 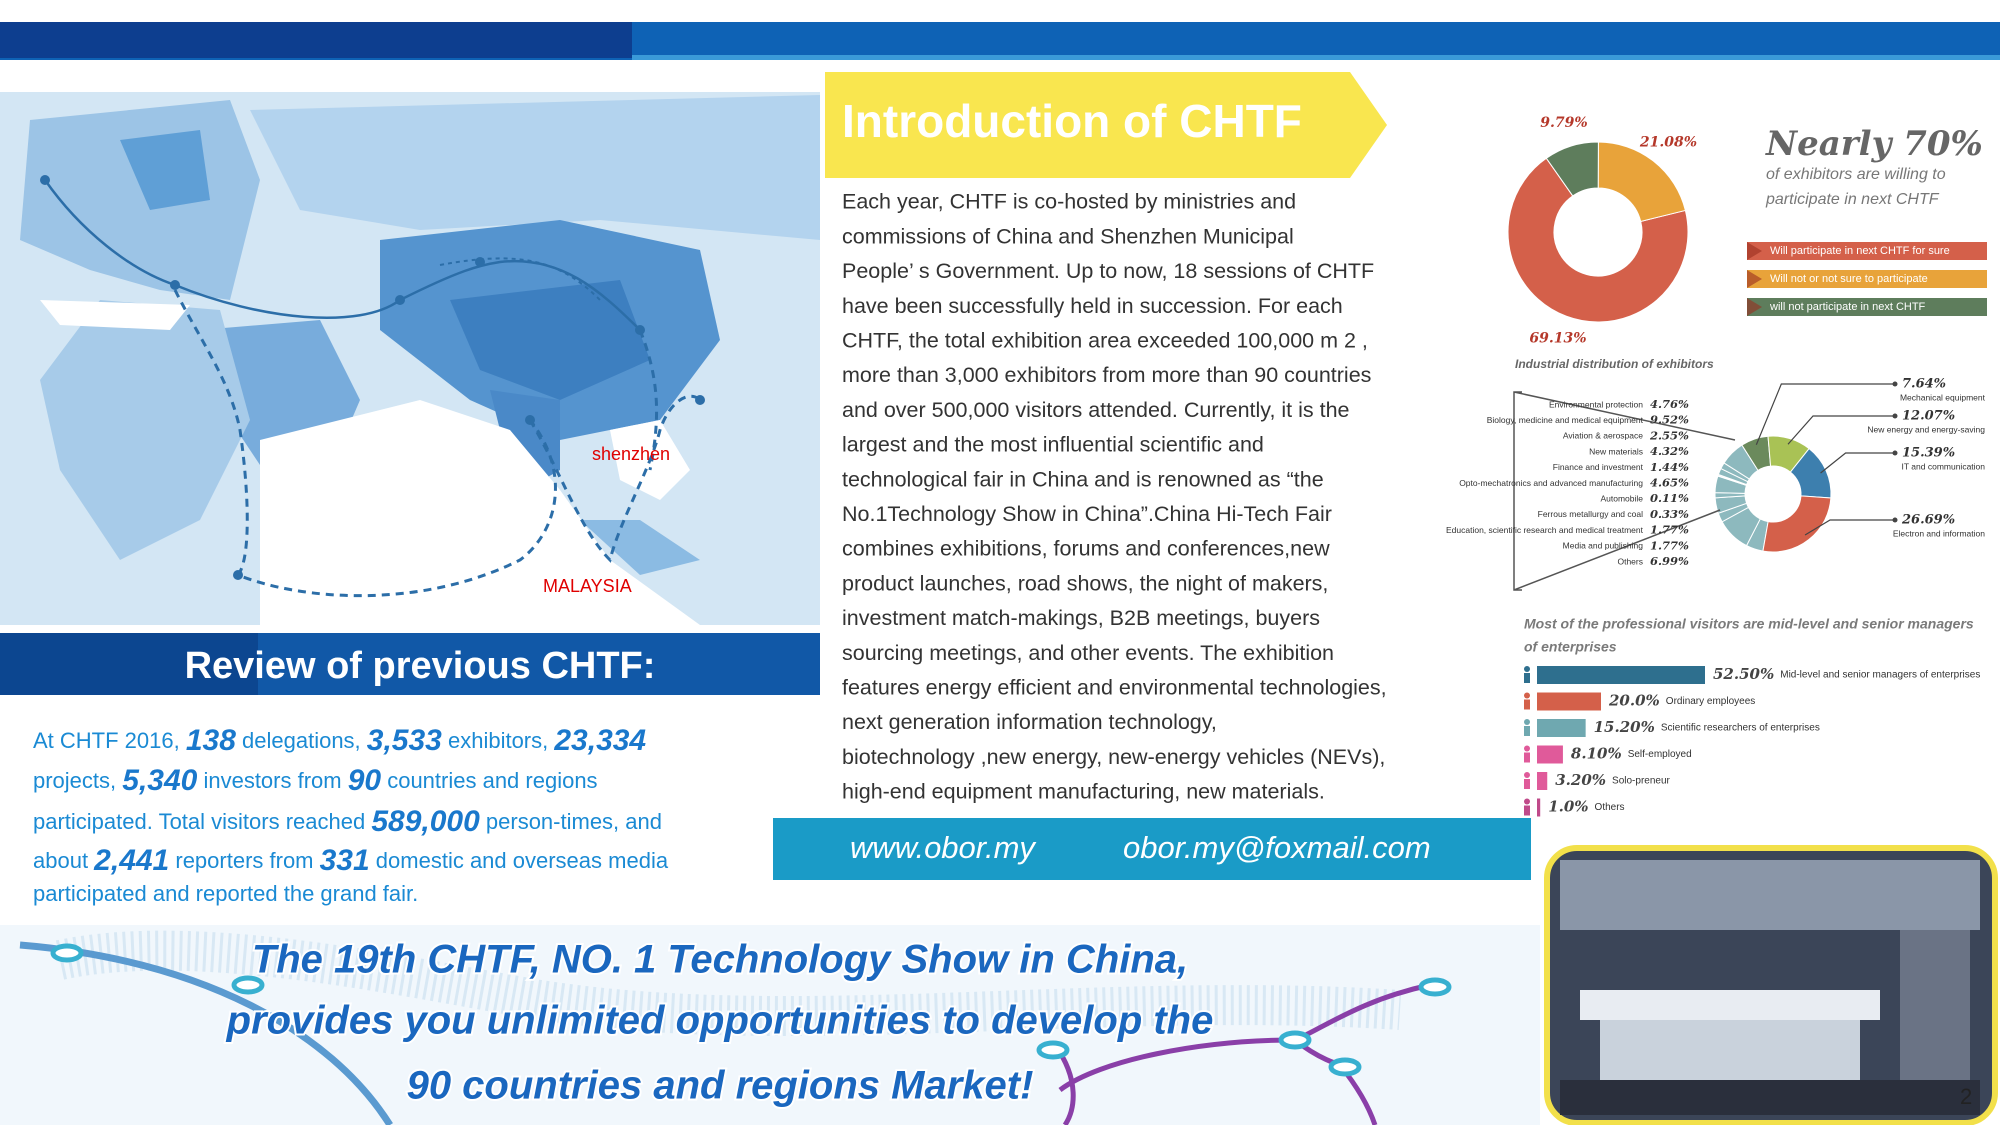 I want to click on section-title: Review of previous CHTF:, so click(x=420, y=666).